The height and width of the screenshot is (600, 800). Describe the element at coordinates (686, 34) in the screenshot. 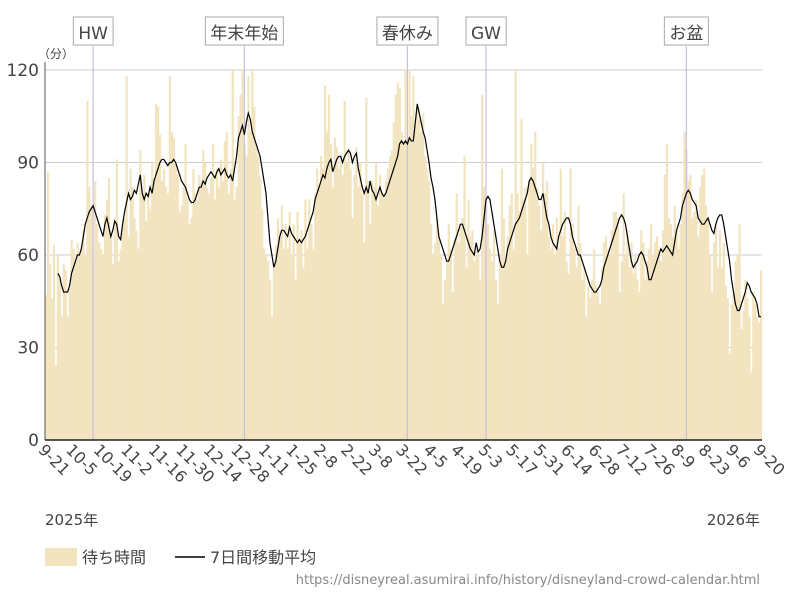

I see `event-label: お盆` at that location.